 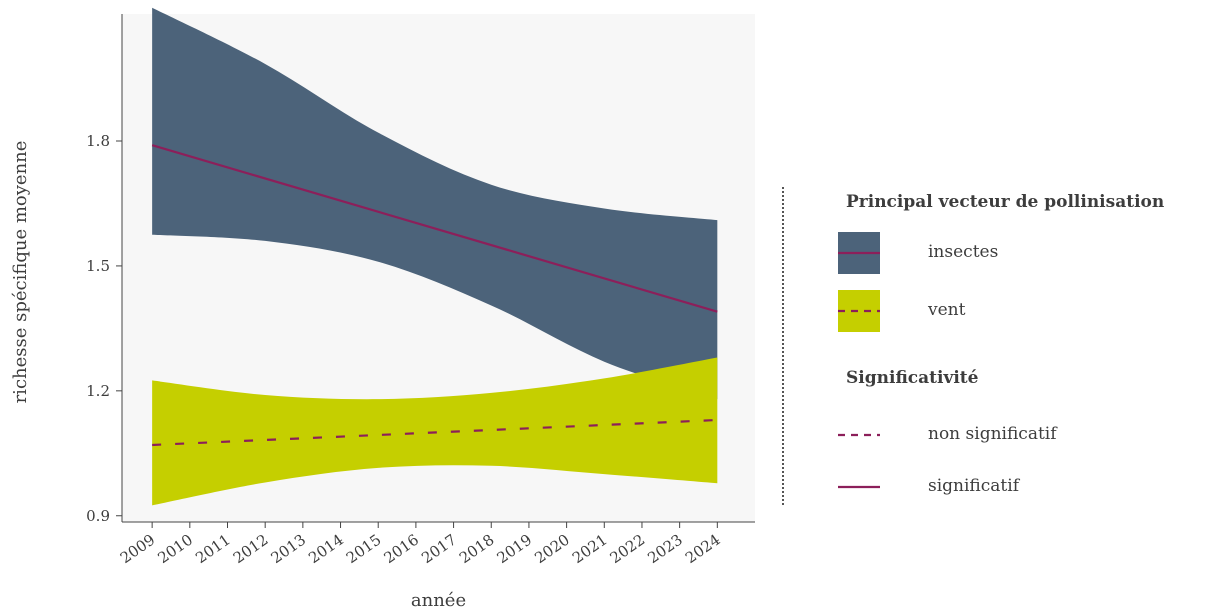 What do you see at coordinates (912, 378) in the screenshot?
I see `legend-title-significance: Significativité` at bounding box center [912, 378].